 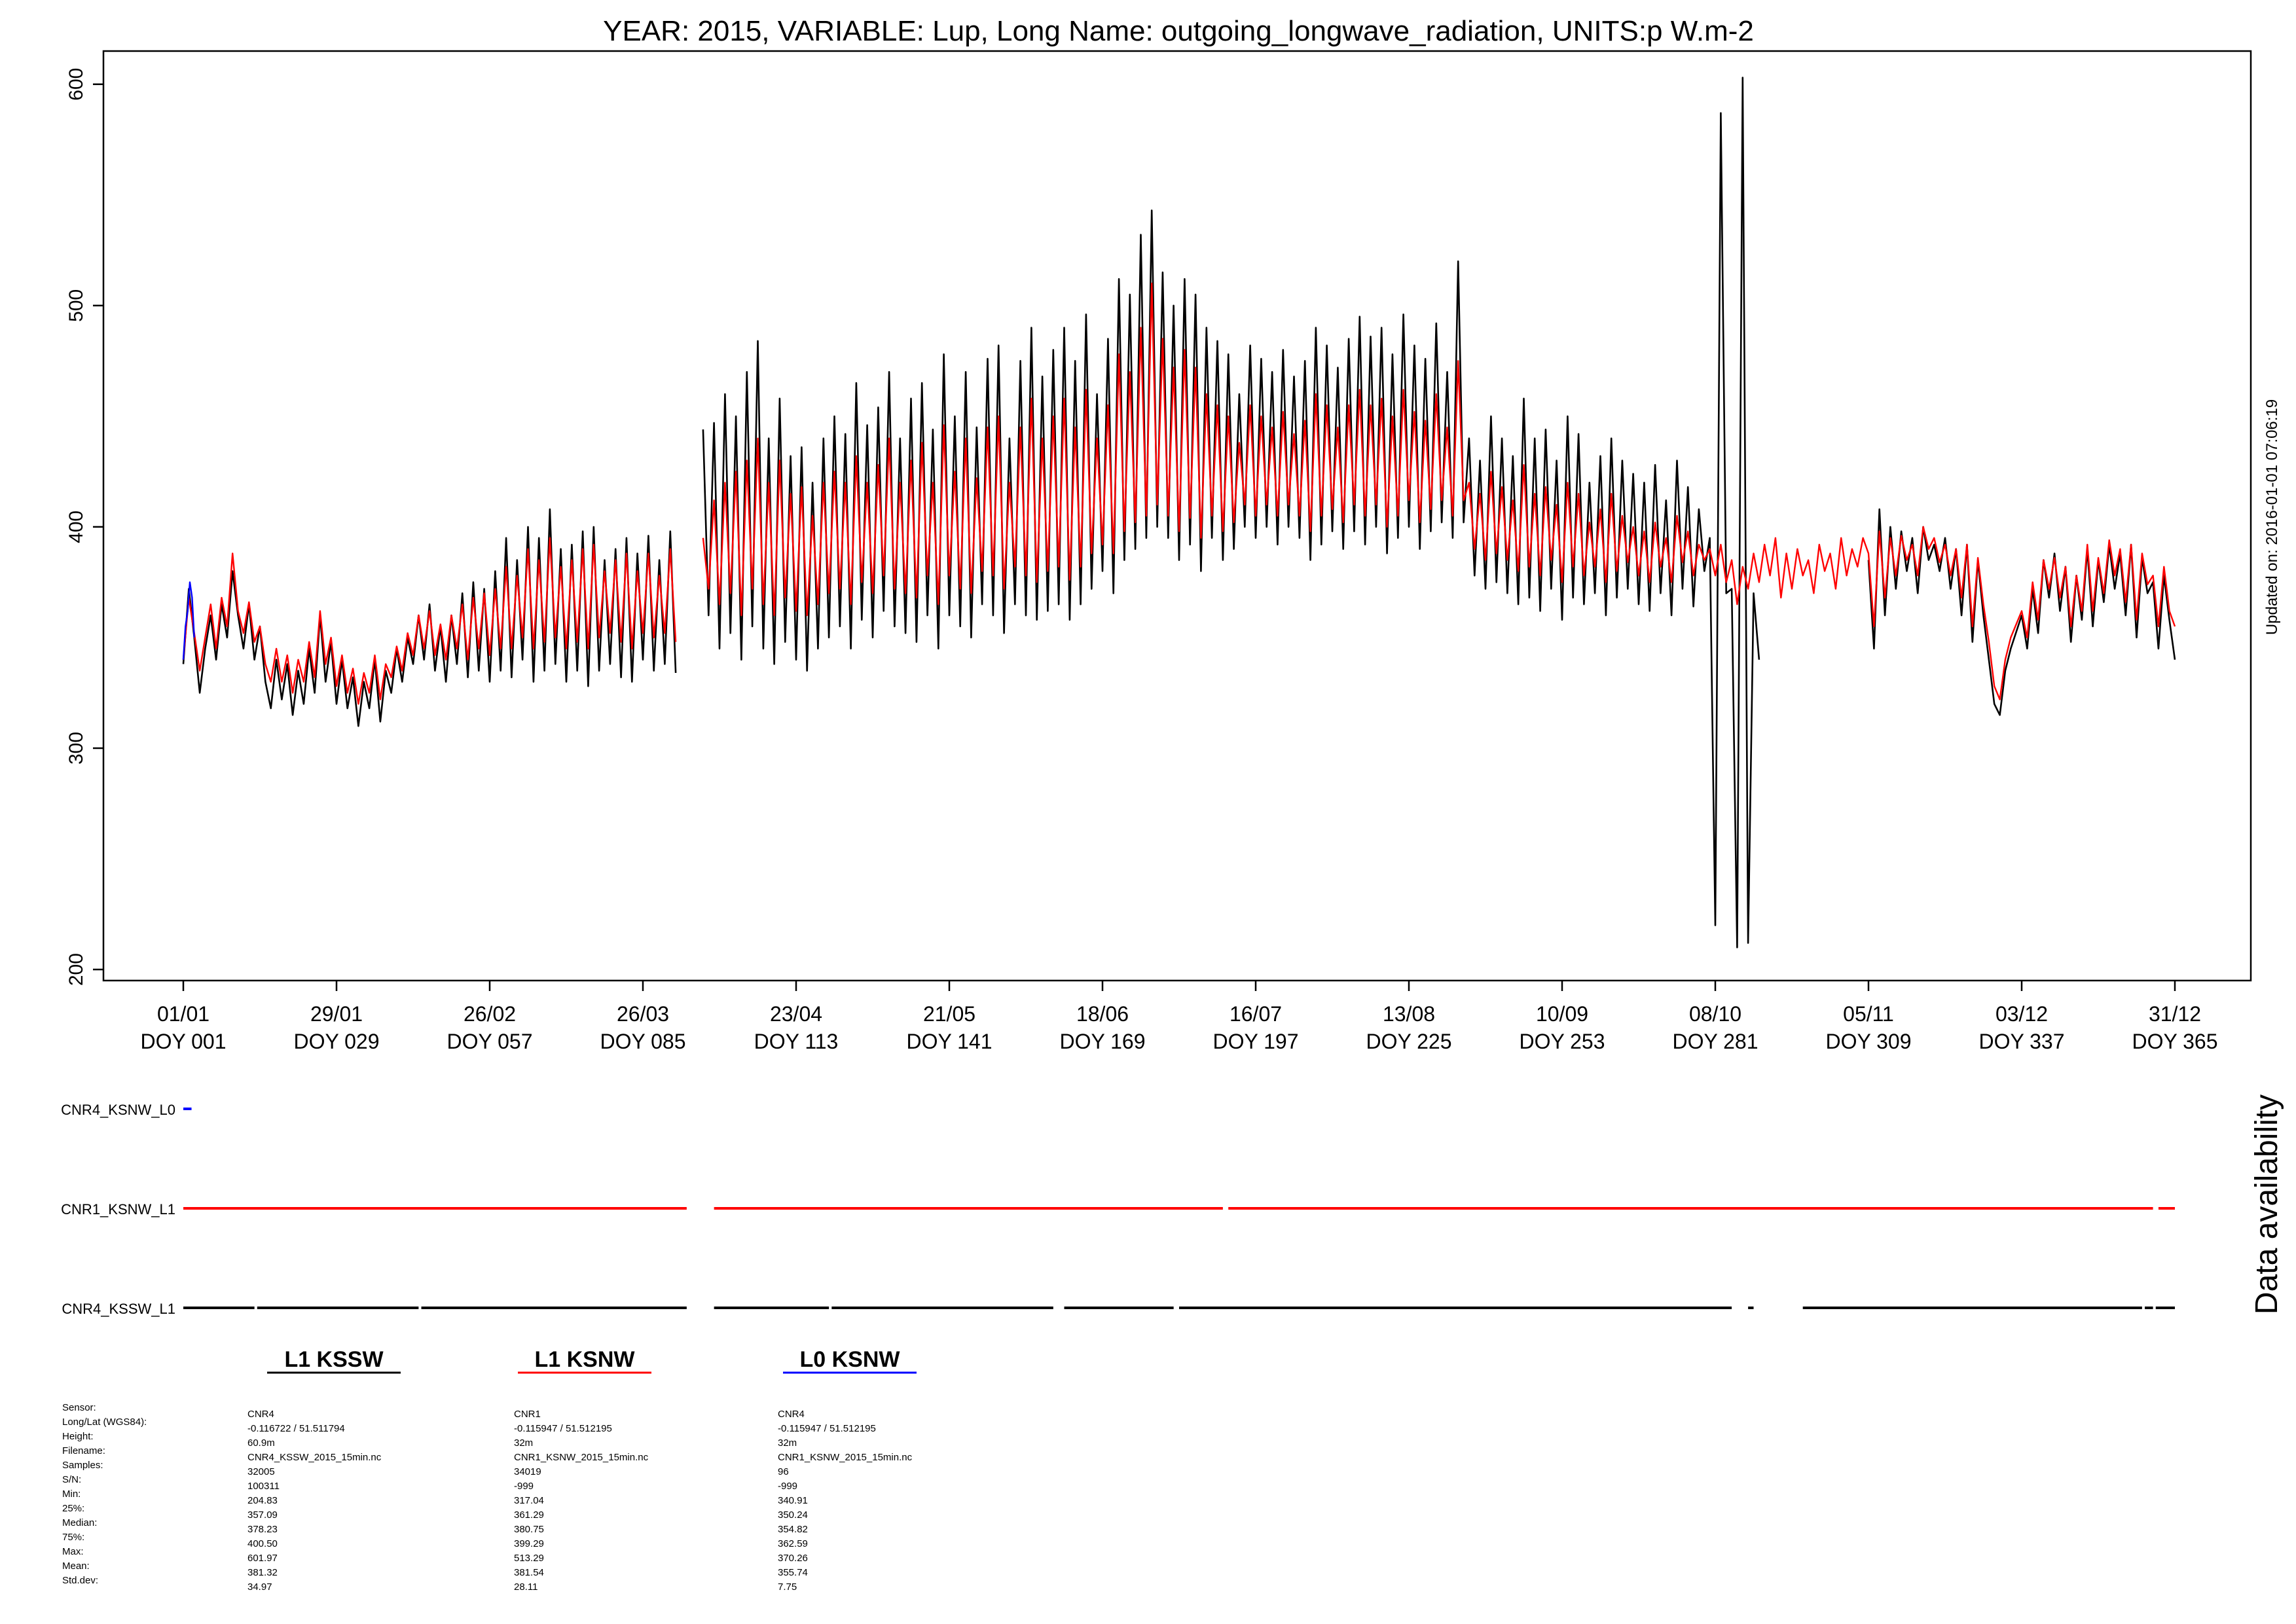 What do you see at coordinates (2174, 1041) in the screenshot?
I see `x-tick-doy: DOY 365` at bounding box center [2174, 1041].